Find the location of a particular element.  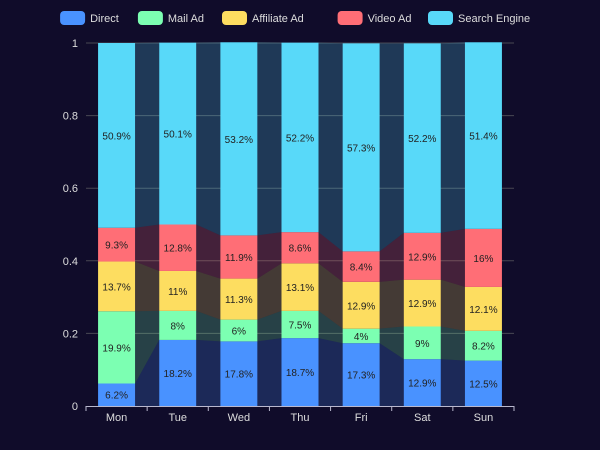

data-label: 9% is located at coordinates (422, 344).